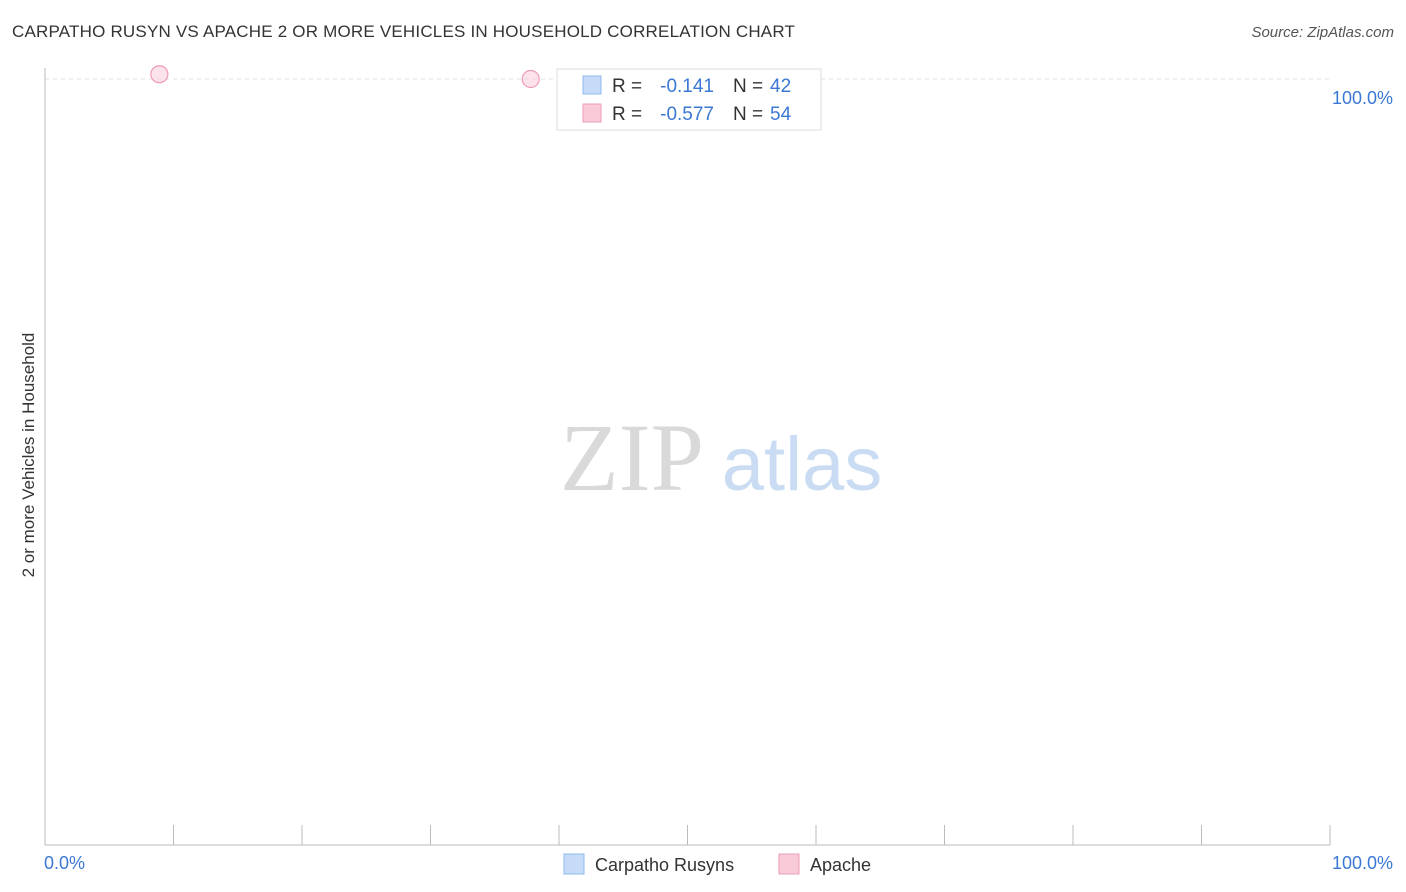 This screenshot has width=1406, height=892. I want to click on watermark-zip: ZIP, so click(632, 457).